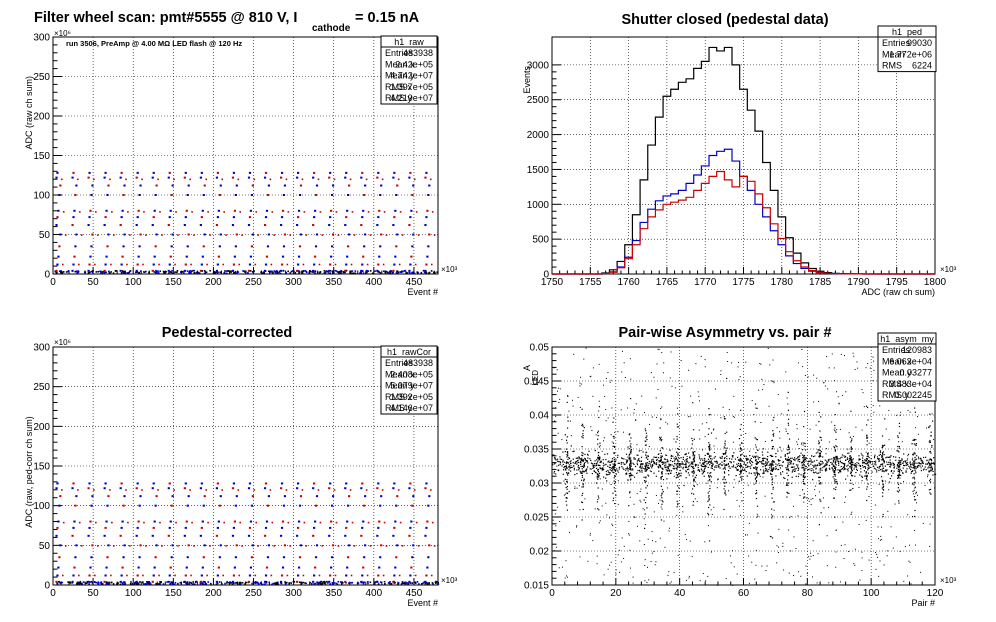  What do you see at coordinates (47, 275) in the screenshot?
I see `panel-raw-ytick-label-0: 0` at bounding box center [47, 275].